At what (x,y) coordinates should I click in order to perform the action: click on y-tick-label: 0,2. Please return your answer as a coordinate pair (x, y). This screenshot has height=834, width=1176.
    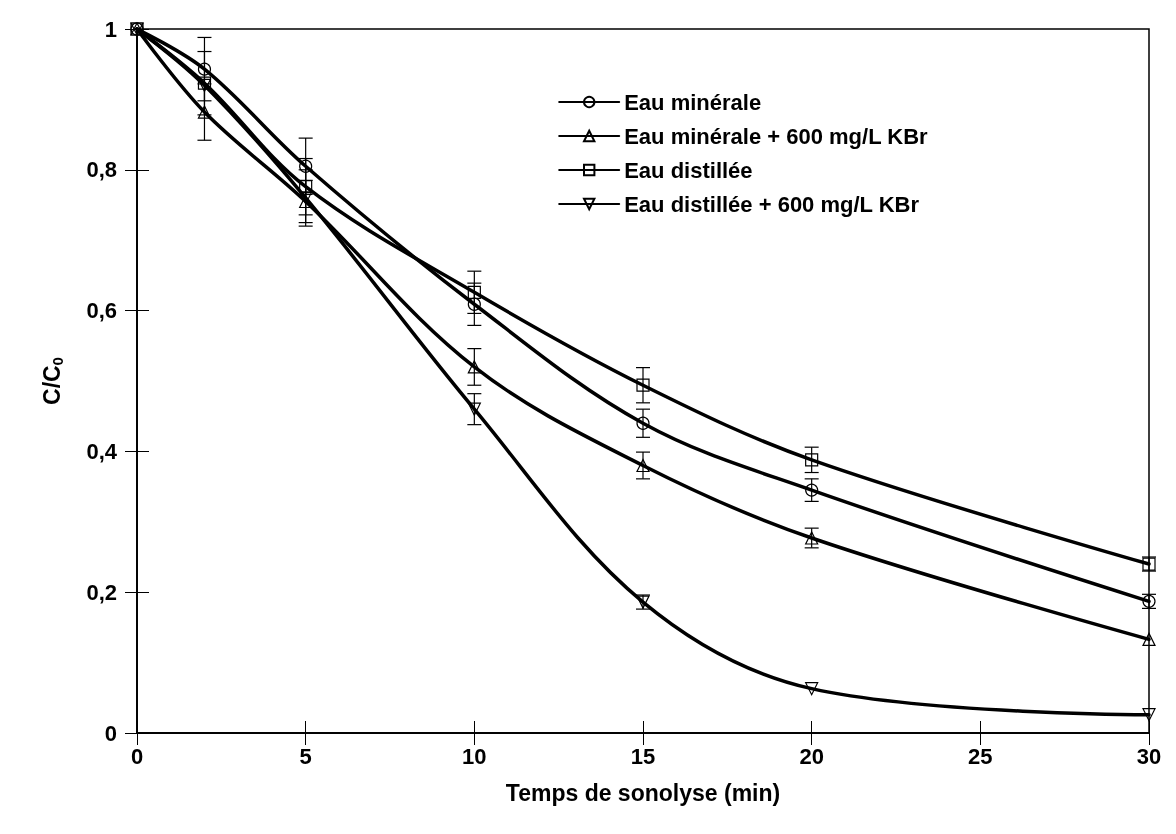
    Looking at the image, I should click on (101, 592).